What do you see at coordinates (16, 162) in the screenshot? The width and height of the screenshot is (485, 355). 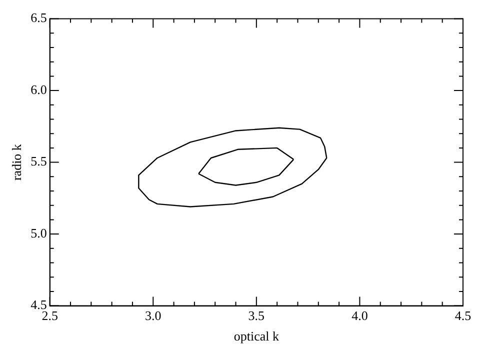 I see `y-axis-title: radio k` at bounding box center [16, 162].